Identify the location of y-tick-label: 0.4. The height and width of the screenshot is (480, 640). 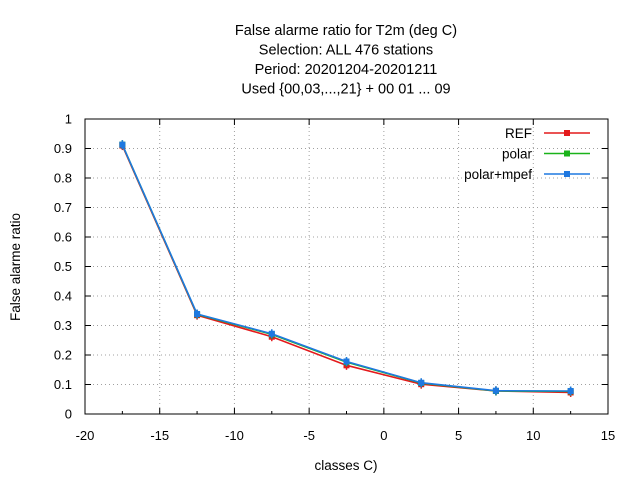
(63, 296).